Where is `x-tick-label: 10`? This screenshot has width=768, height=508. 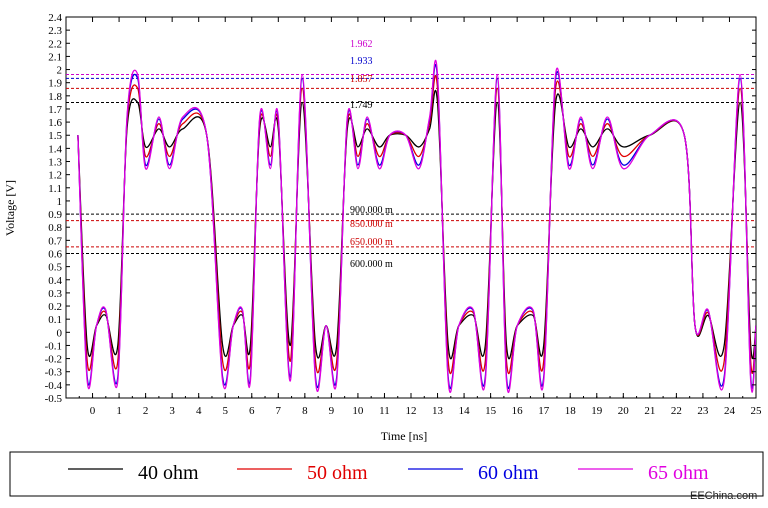
x-tick-label: 10 is located at coordinates (358, 411).